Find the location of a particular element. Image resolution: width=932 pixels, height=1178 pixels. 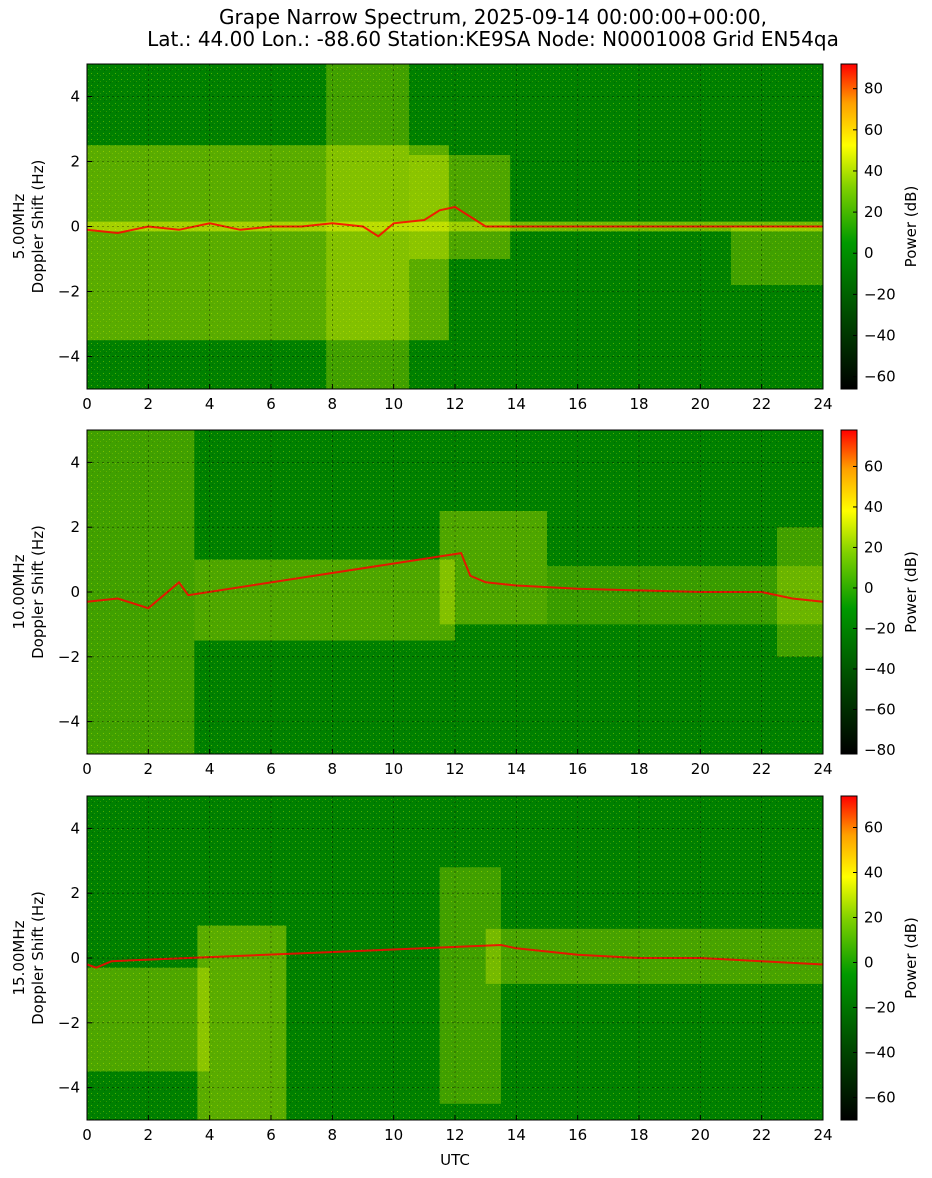

panel-frequency-label: 5.00MHz is located at coordinates (19, 227).